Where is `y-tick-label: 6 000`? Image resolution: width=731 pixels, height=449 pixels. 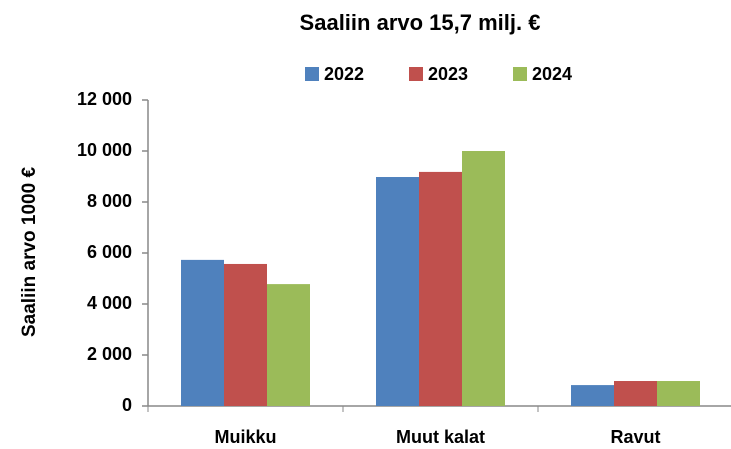
y-tick-label: 6 000 is located at coordinates (109, 252).